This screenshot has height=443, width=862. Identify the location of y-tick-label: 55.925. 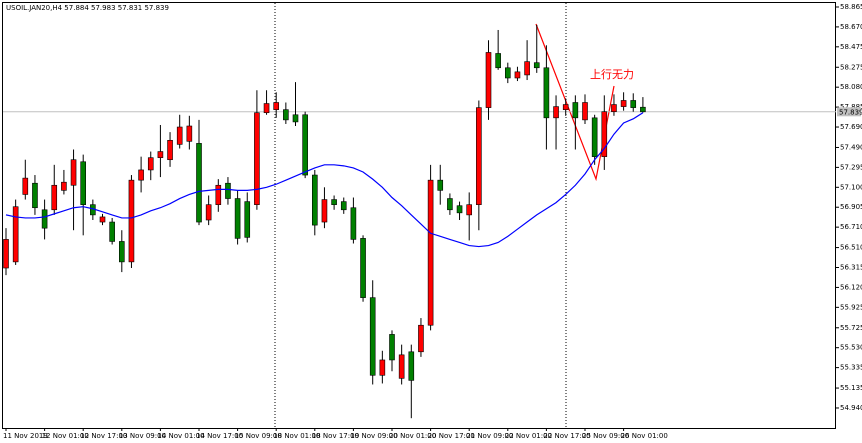
(851, 307).